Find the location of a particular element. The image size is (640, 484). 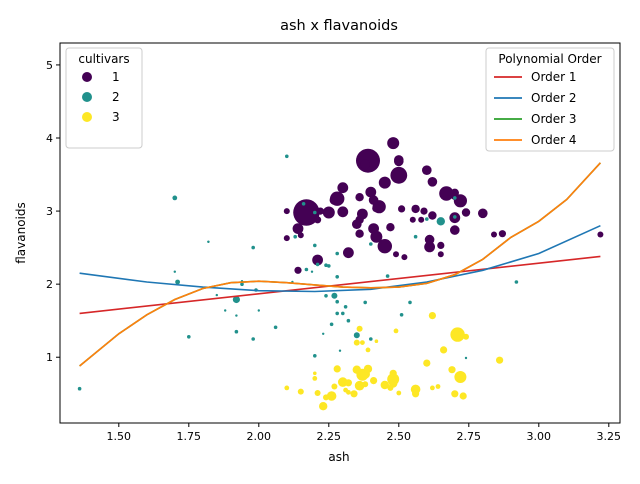

x-tick-label: 1.50 is located at coordinates (119, 436).